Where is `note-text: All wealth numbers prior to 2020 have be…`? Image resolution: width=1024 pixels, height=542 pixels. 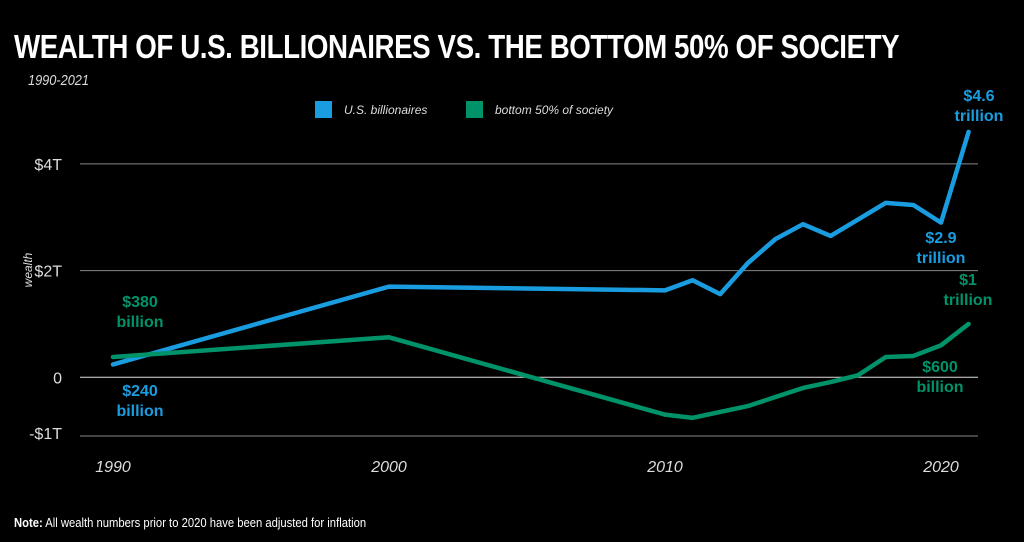 note-text: All wealth numbers prior to 2020 have be… is located at coordinates (204, 523).